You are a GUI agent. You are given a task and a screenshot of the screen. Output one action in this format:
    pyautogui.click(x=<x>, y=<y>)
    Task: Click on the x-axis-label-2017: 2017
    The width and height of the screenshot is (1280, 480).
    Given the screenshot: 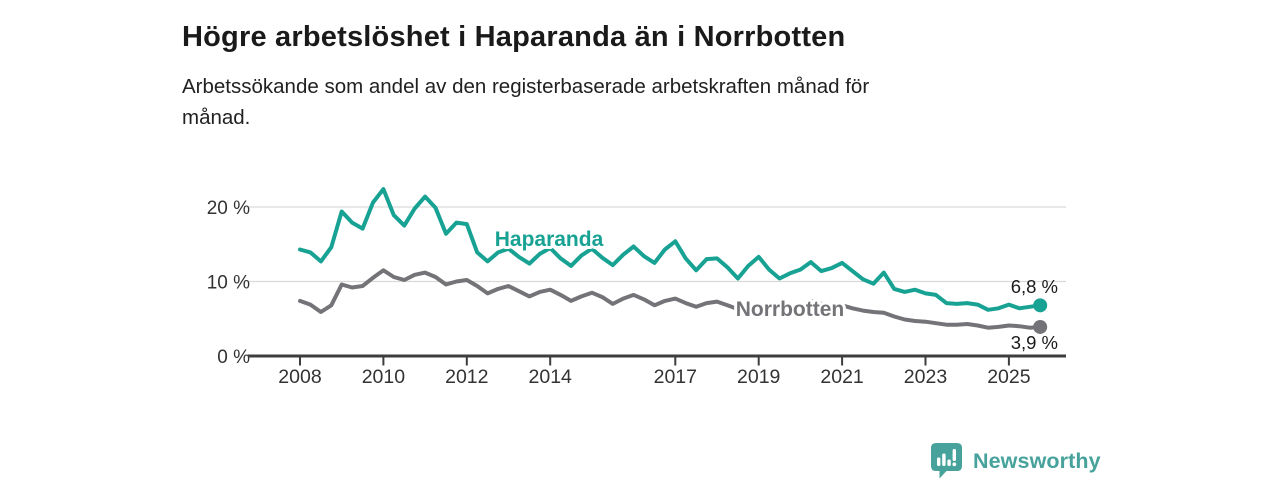 What is the action you would take?
    pyautogui.click(x=675, y=377)
    